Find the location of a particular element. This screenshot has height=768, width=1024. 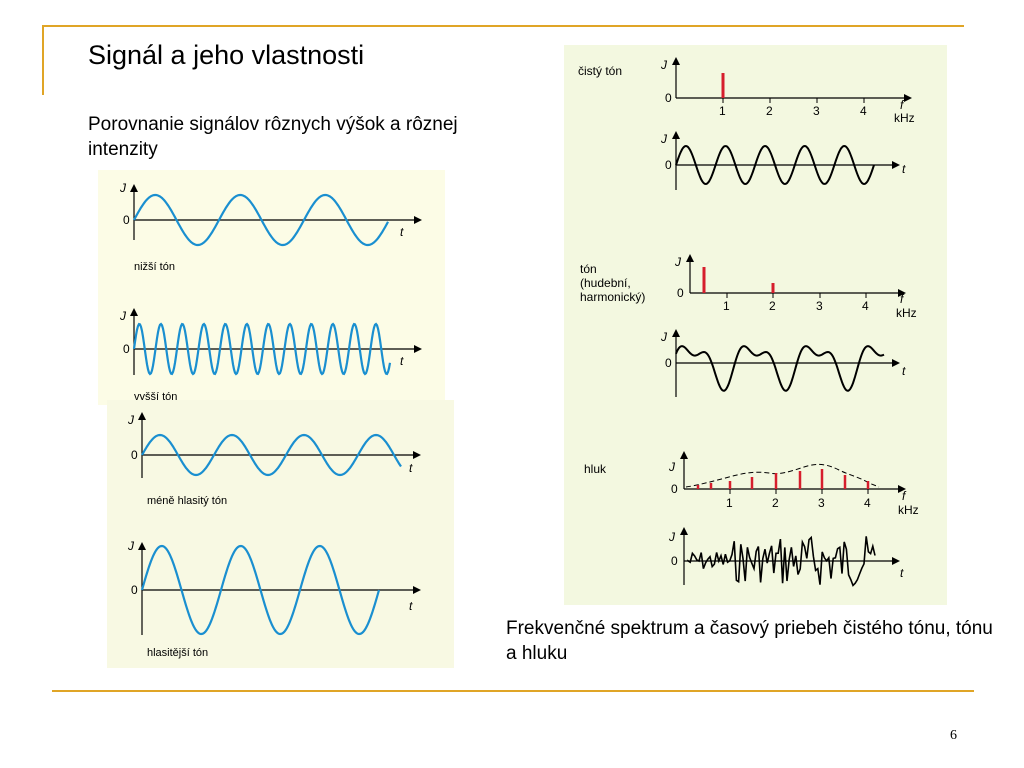

tone-label-line-0: tón is located at coordinates (588, 269).